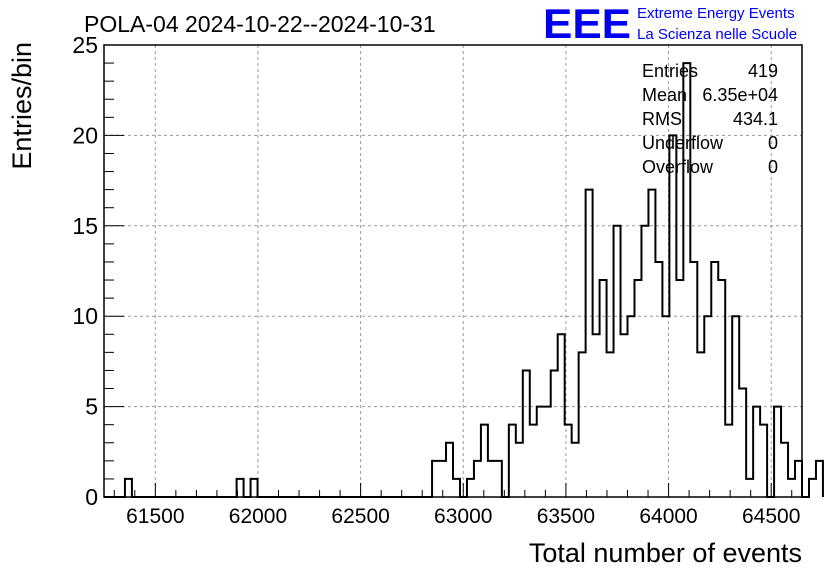 This screenshot has height=572, width=836. What do you see at coordinates (716, 13) in the screenshot?
I see `eee-logo-line1: Extreme Energy Events` at bounding box center [716, 13].